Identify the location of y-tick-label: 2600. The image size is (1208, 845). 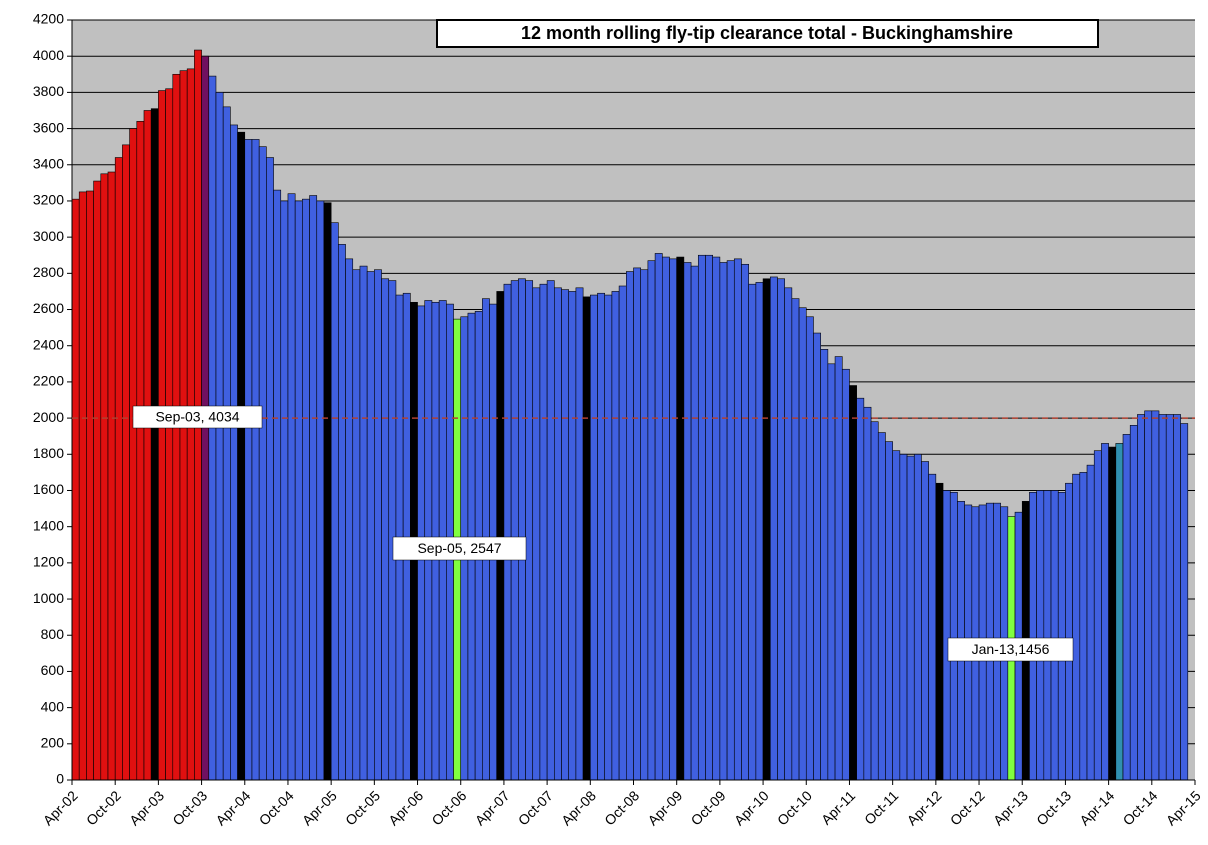
(48, 308).